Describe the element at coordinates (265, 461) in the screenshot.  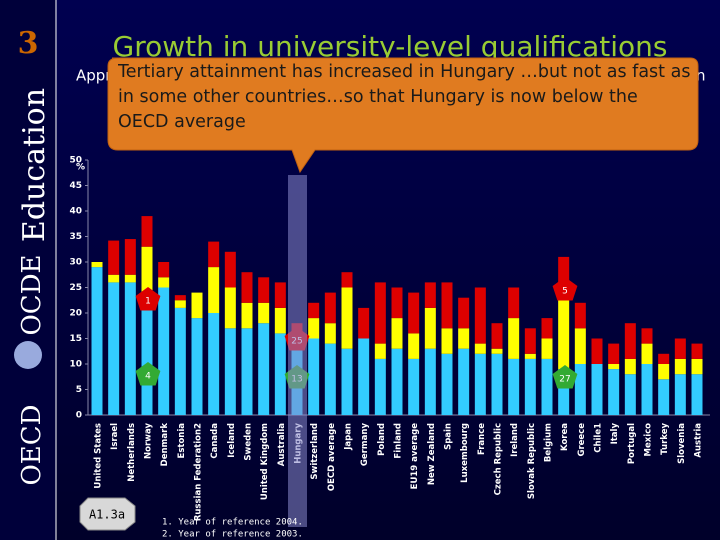
I see `x-tick-label: United Kingdom` at that location.